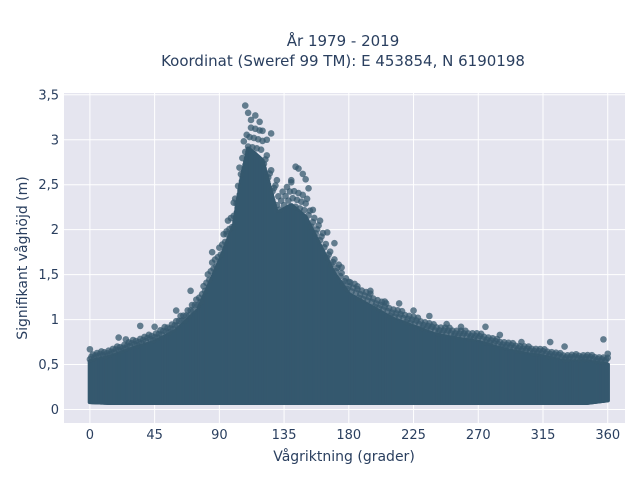 The image size is (640, 480). I want to click on x-tick-label: 90, so click(219, 435).